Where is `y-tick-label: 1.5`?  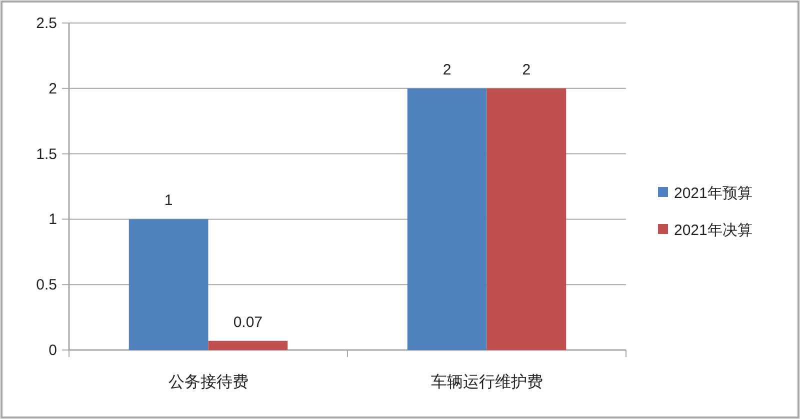
y-tick-label: 1.5 is located at coordinates (46, 154).